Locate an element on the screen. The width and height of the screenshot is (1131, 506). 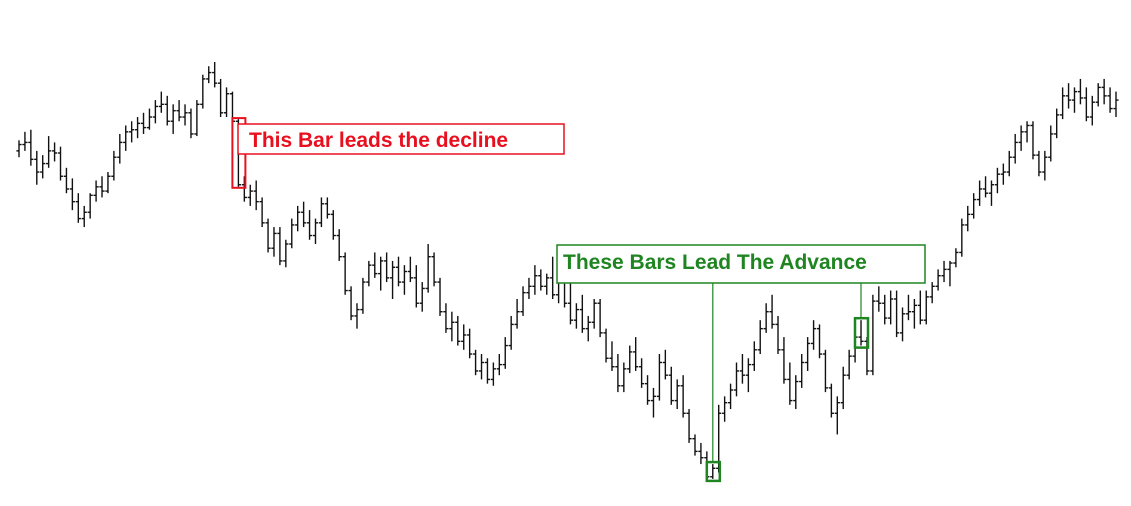
advance-annotation-box is located at coordinates (741, 264).